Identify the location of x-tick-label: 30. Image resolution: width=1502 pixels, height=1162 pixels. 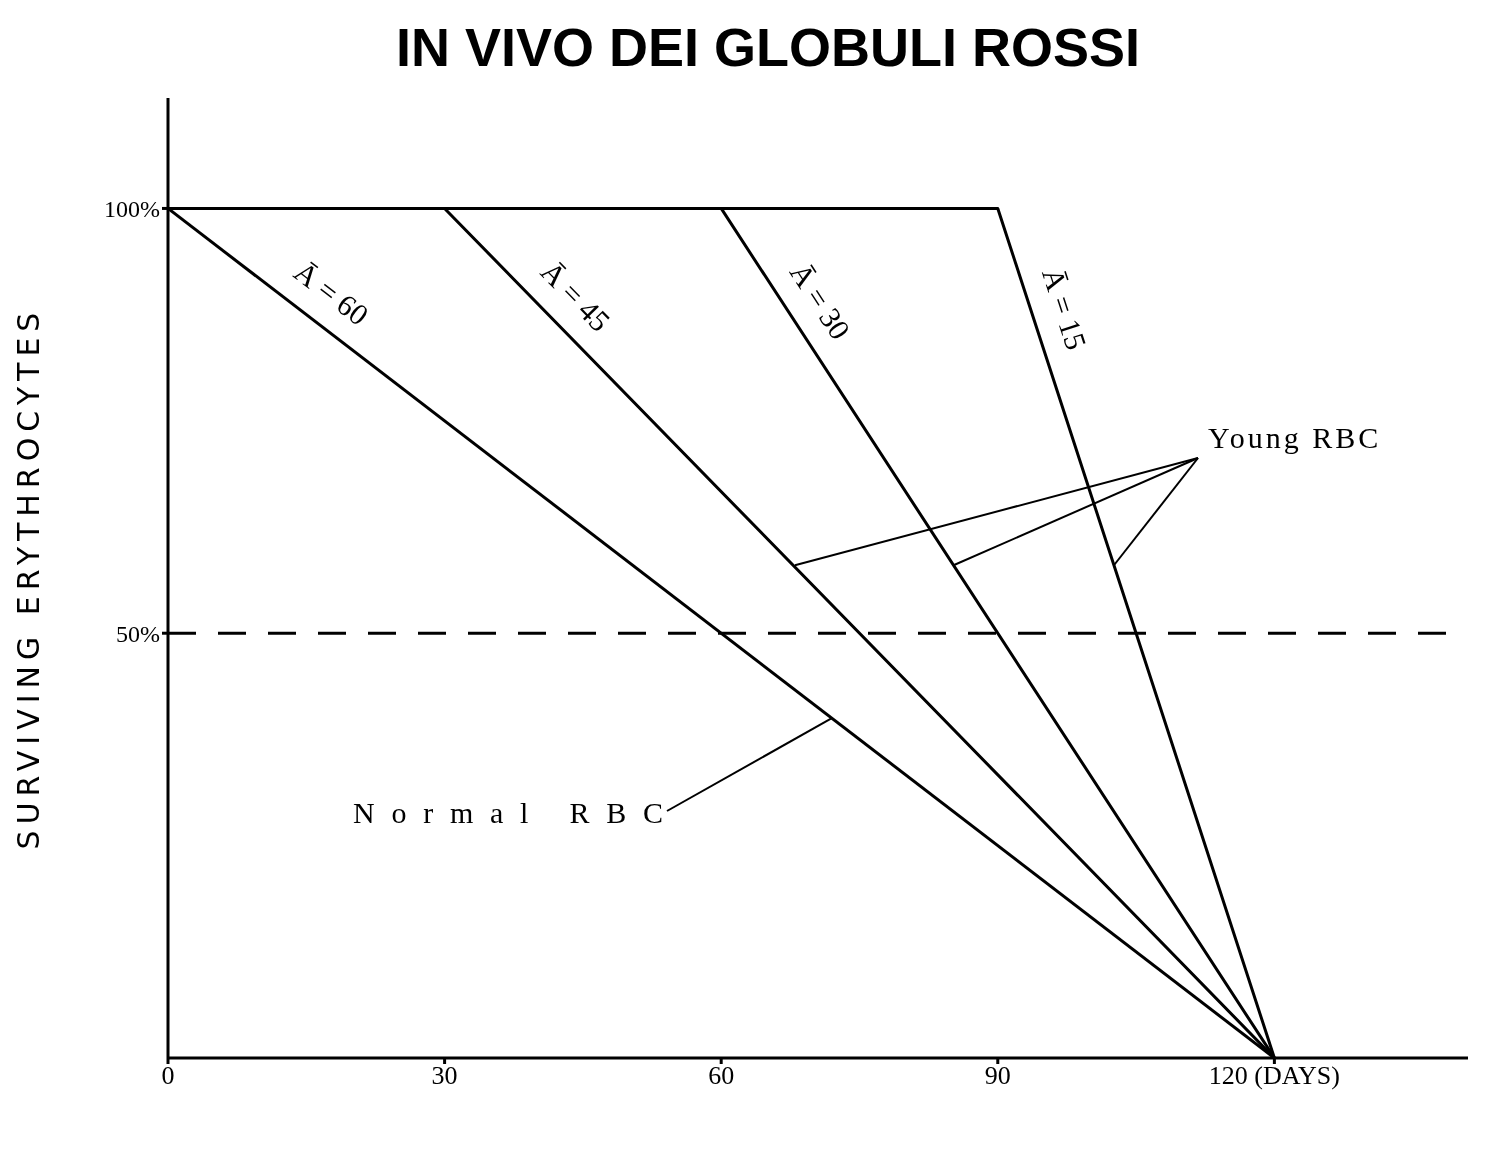
(444, 1076).